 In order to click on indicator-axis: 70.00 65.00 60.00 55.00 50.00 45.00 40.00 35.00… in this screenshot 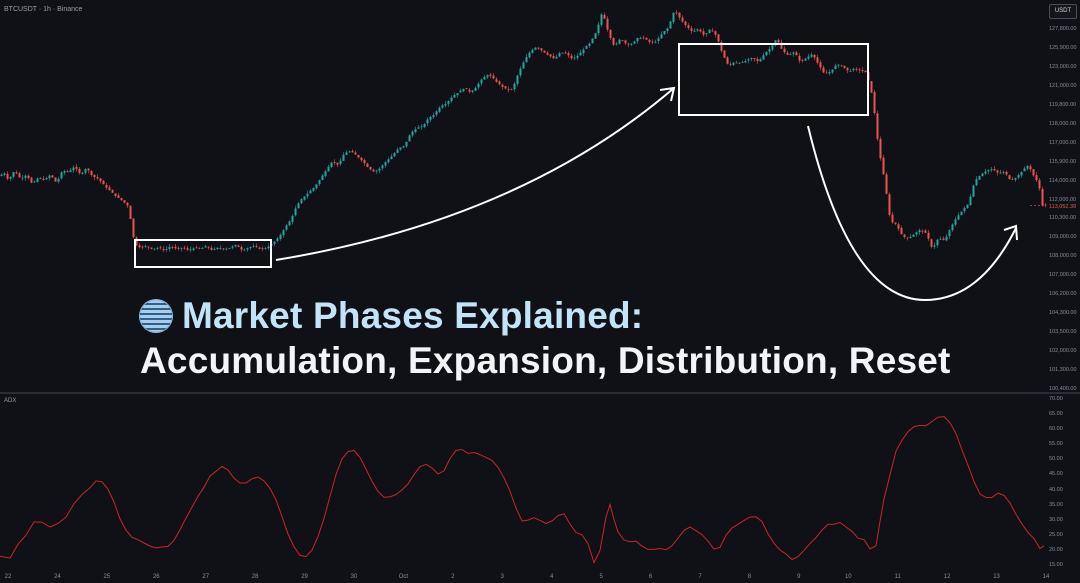, I will do `click(1063, 483)`.